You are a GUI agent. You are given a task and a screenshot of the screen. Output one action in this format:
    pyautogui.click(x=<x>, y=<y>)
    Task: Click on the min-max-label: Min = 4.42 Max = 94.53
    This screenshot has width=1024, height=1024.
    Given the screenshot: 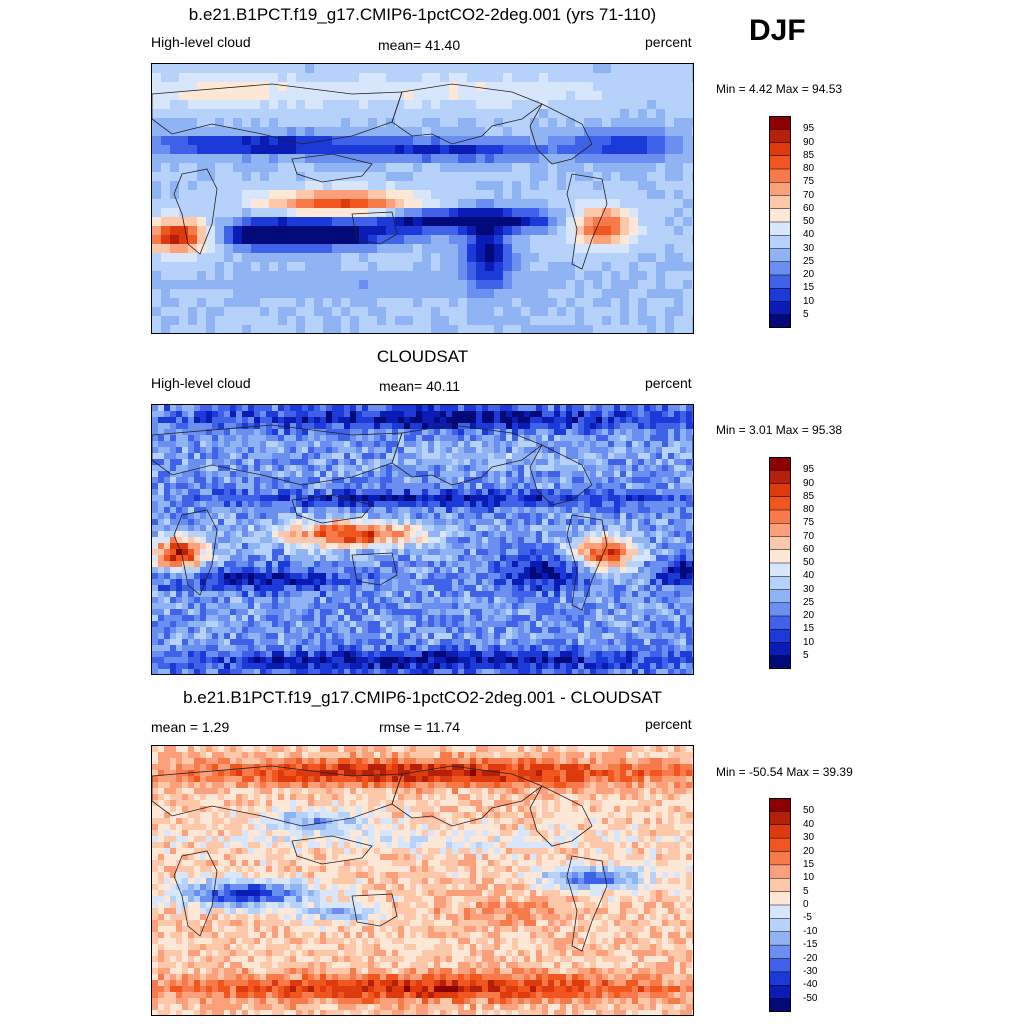 What is the action you would take?
    pyautogui.click(x=779, y=89)
    